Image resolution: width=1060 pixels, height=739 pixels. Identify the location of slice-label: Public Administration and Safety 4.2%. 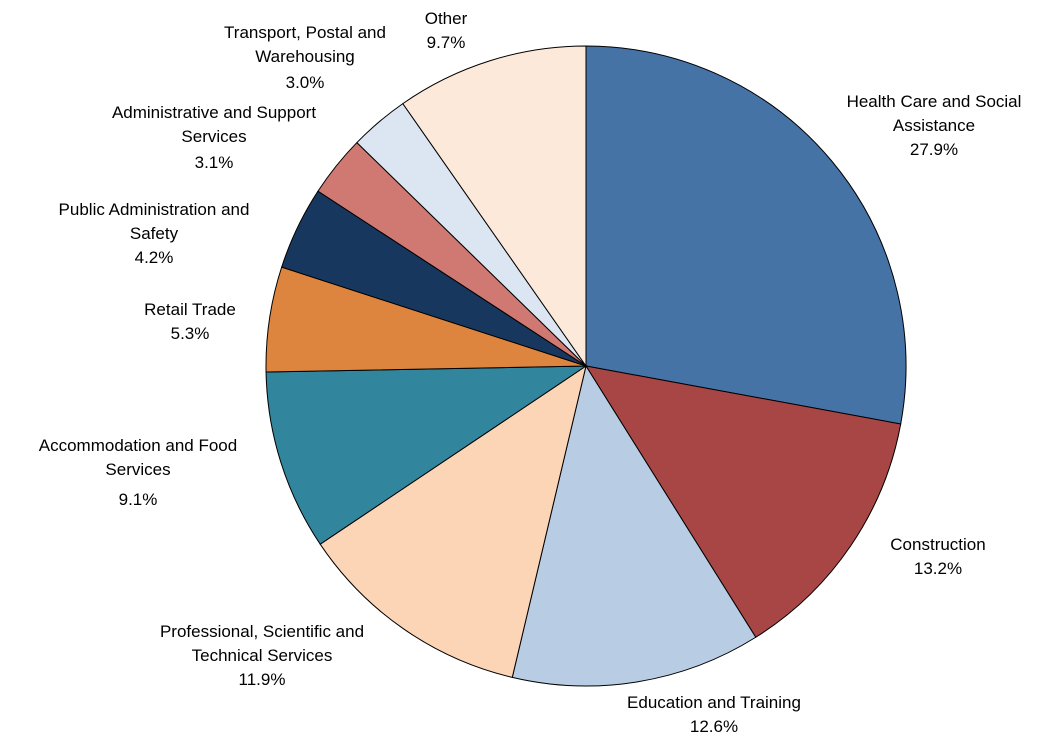
(154, 234).